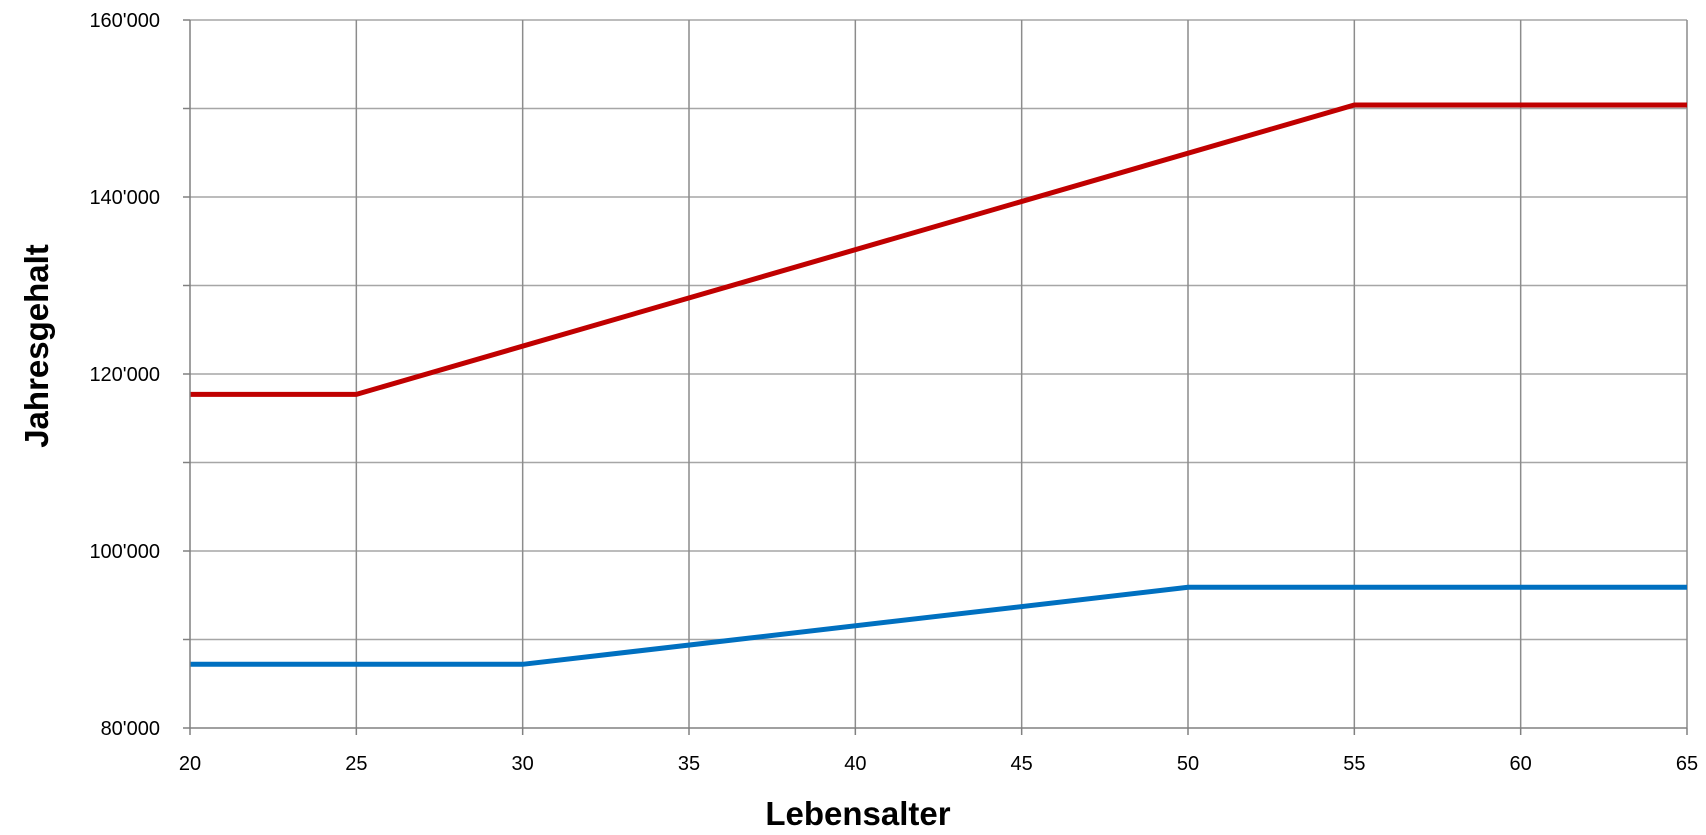 This screenshot has height=835, width=1706. I want to click on x-tick-label: 30, so click(523, 764).